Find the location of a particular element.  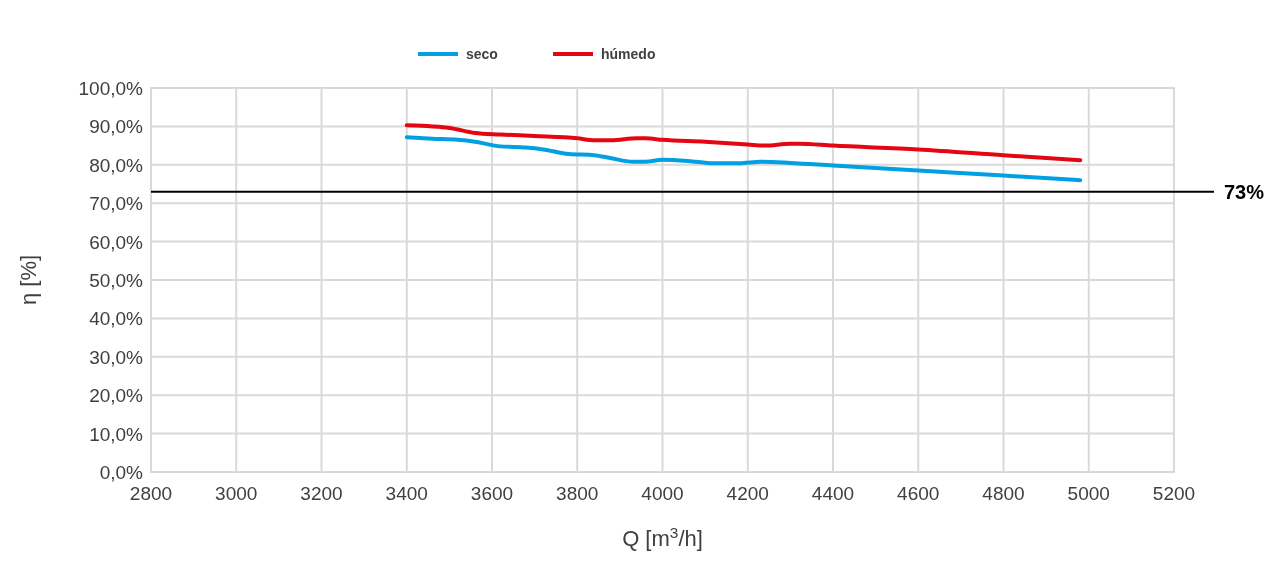

y-tick-label: 90,0% is located at coordinates (116, 127).